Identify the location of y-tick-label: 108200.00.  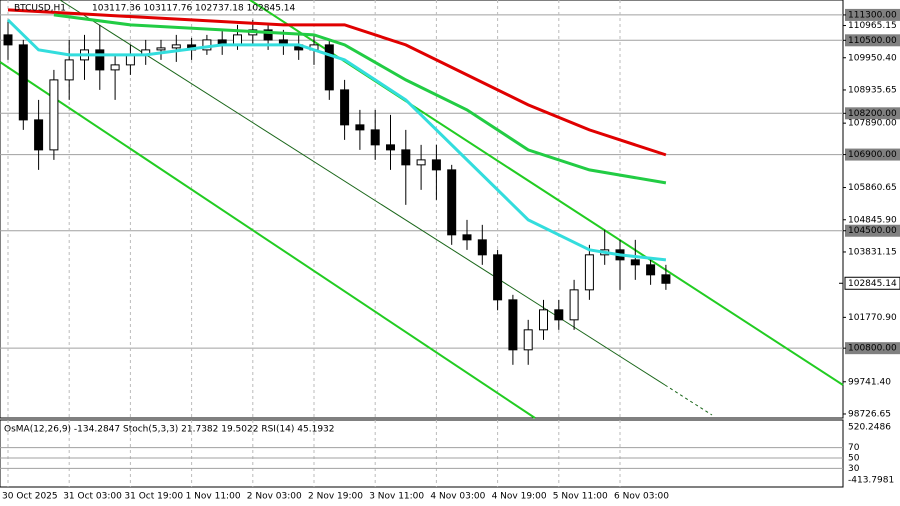
(872, 114).